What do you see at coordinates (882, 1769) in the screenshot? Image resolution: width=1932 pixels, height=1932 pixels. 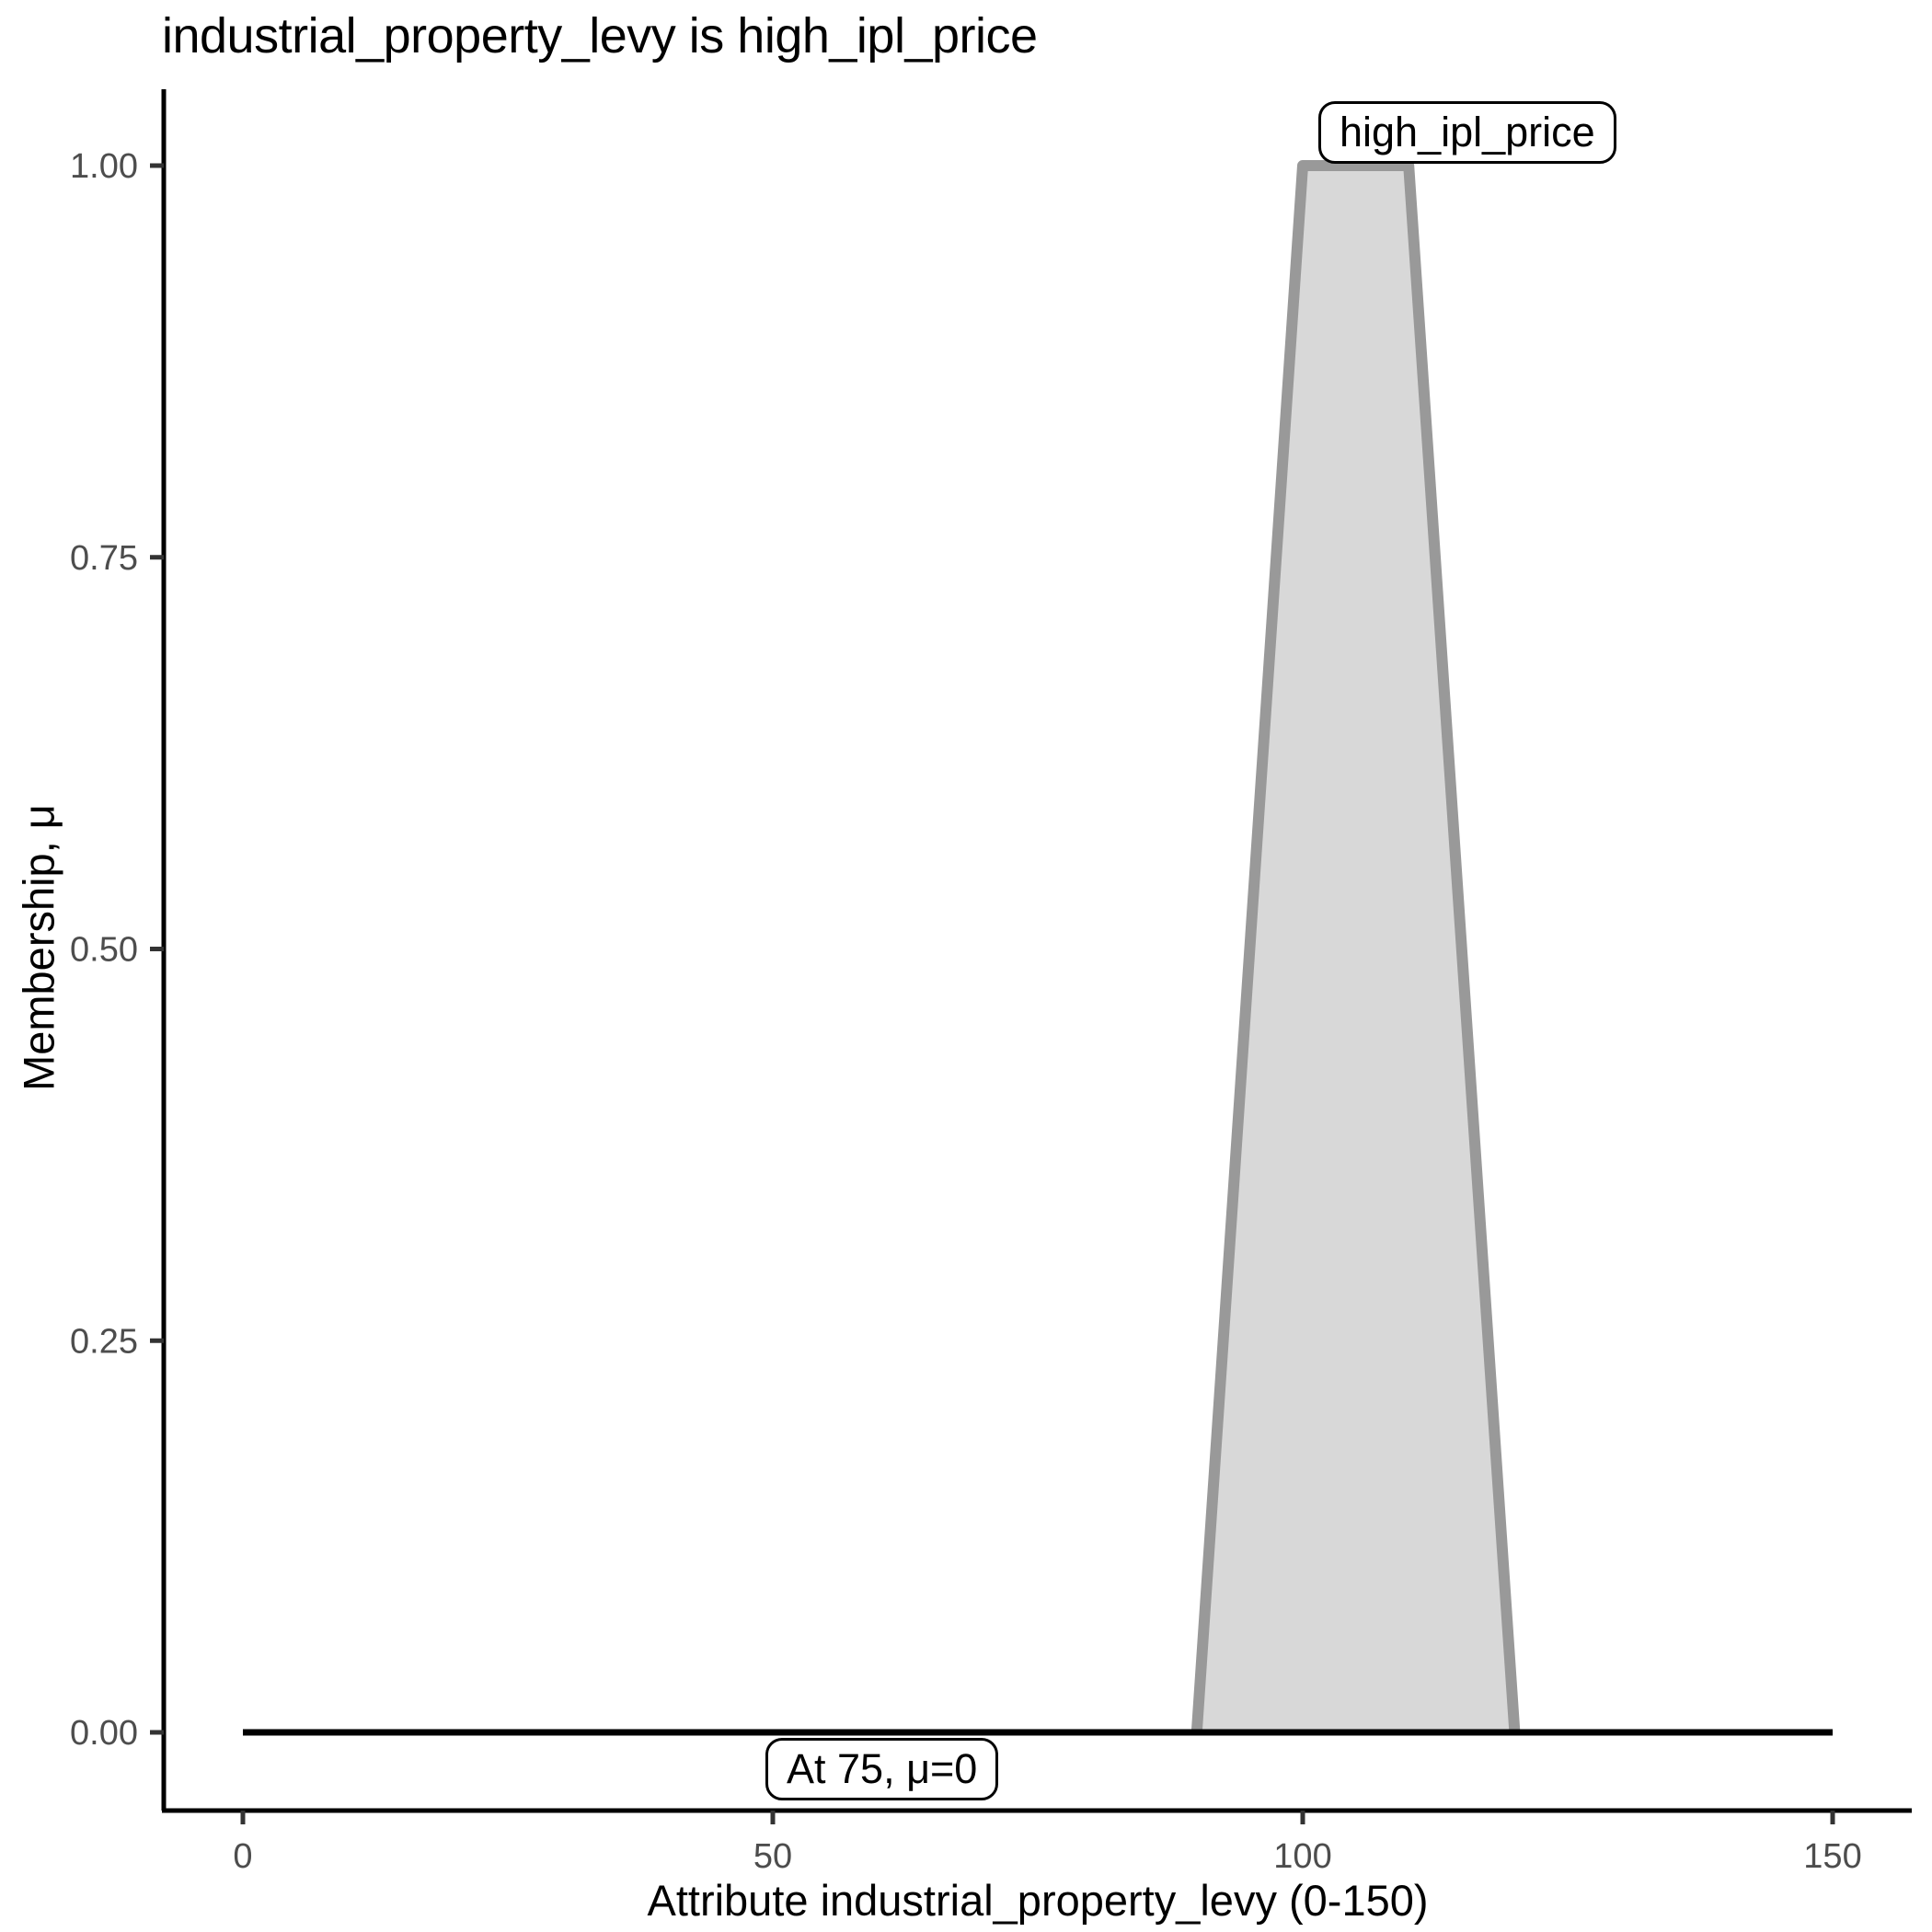 I see `activation-value-label: At 75, μ=0` at bounding box center [882, 1769].